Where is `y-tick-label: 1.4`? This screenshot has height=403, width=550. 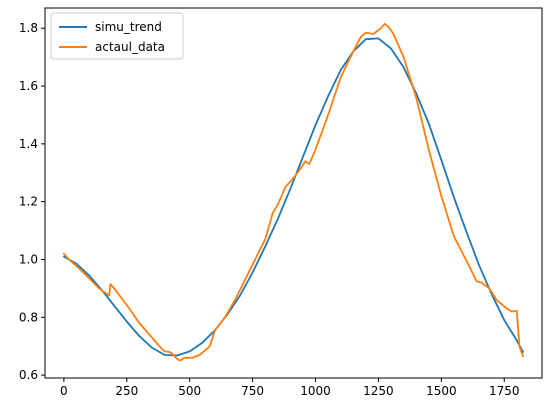 y-tick-label: 1.4 is located at coordinates (28, 144).